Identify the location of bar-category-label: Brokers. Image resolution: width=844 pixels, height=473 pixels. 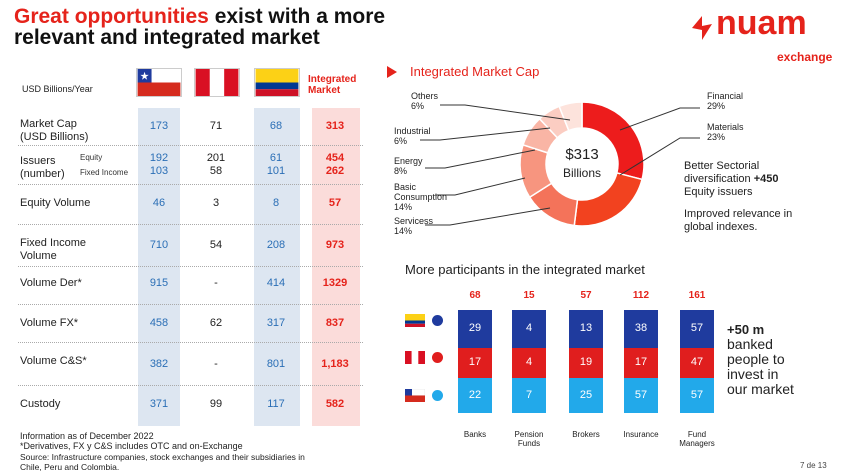
(586, 434).